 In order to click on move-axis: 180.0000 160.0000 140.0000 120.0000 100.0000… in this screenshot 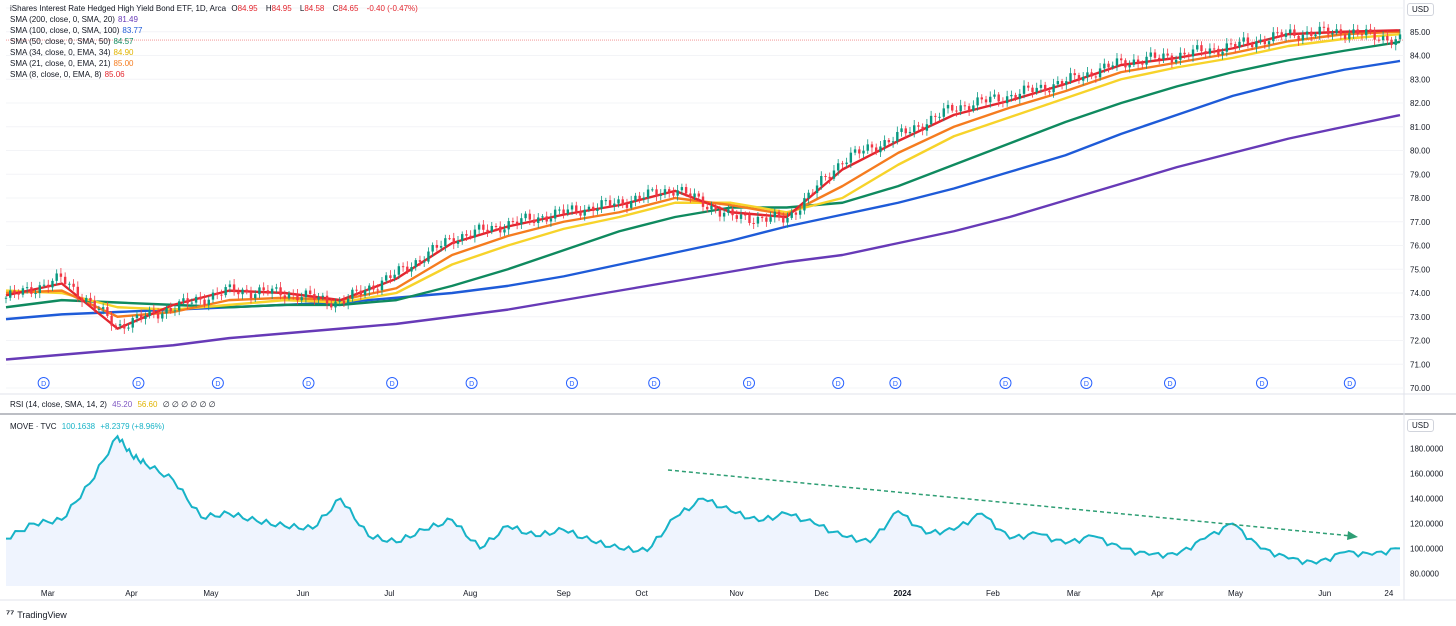, I will do `click(1427, 512)`.